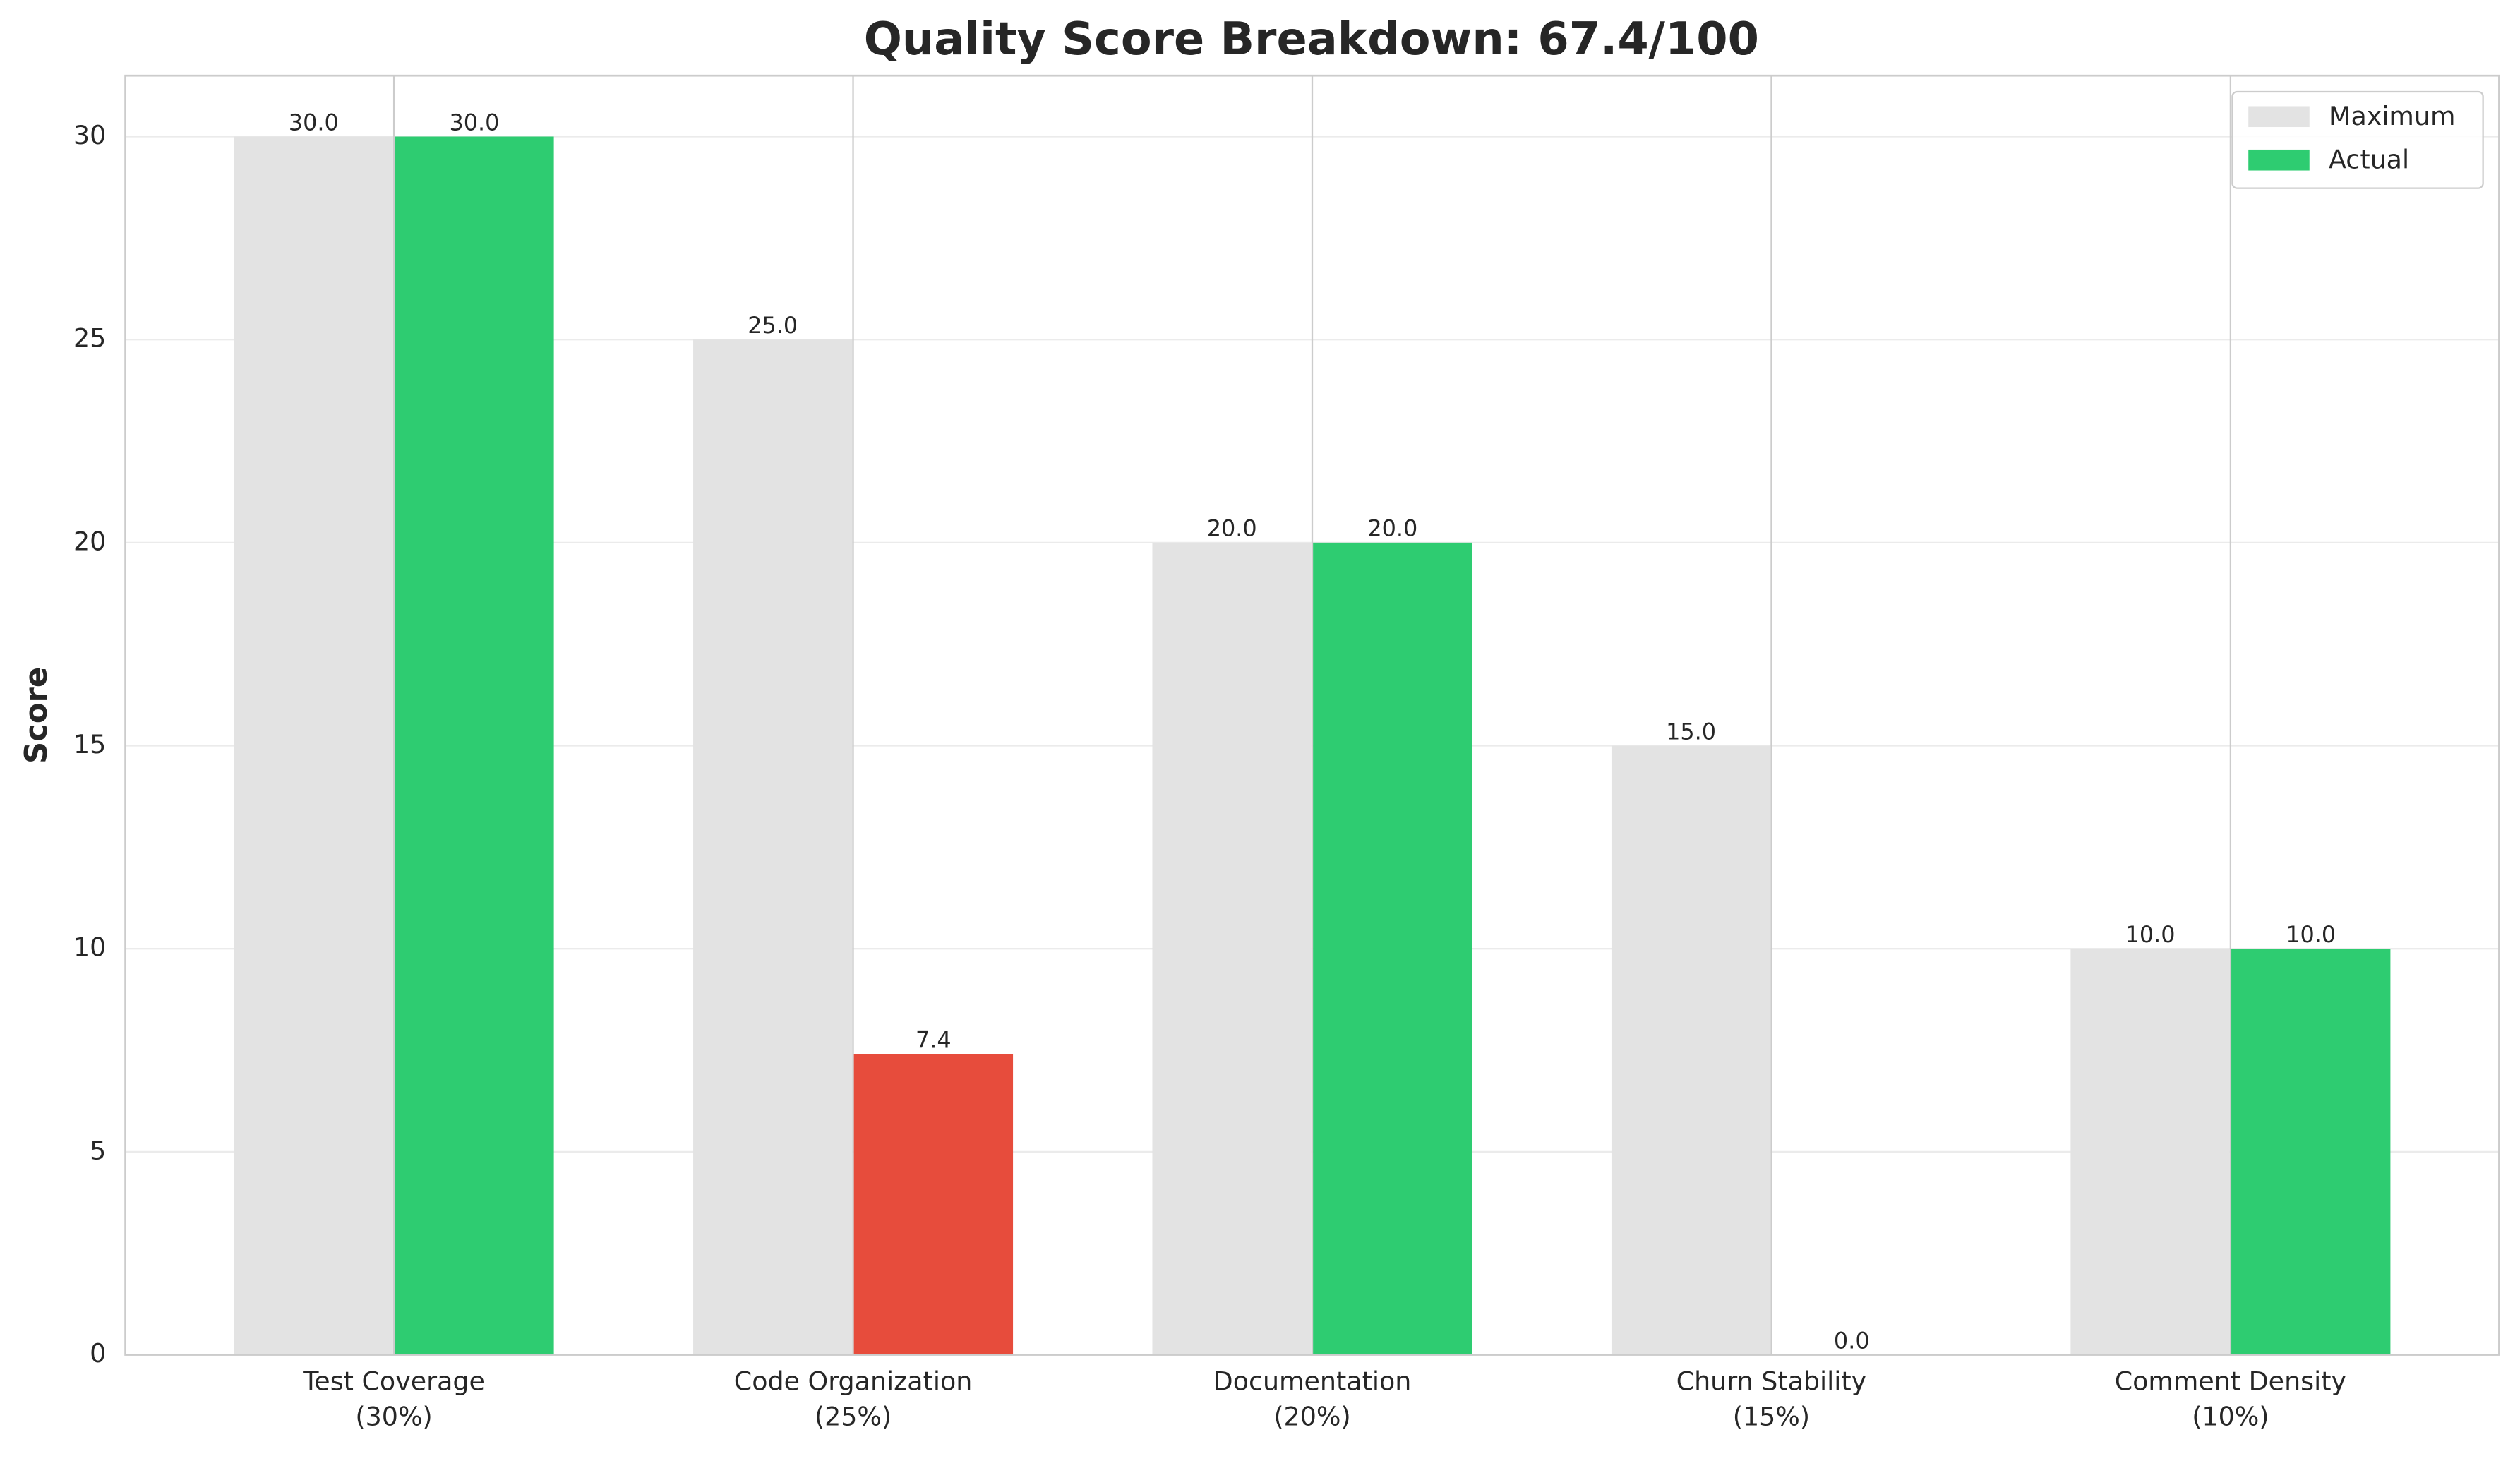  Describe the element at coordinates (90, 947) in the screenshot. I see `y-tick-label: 10` at that location.